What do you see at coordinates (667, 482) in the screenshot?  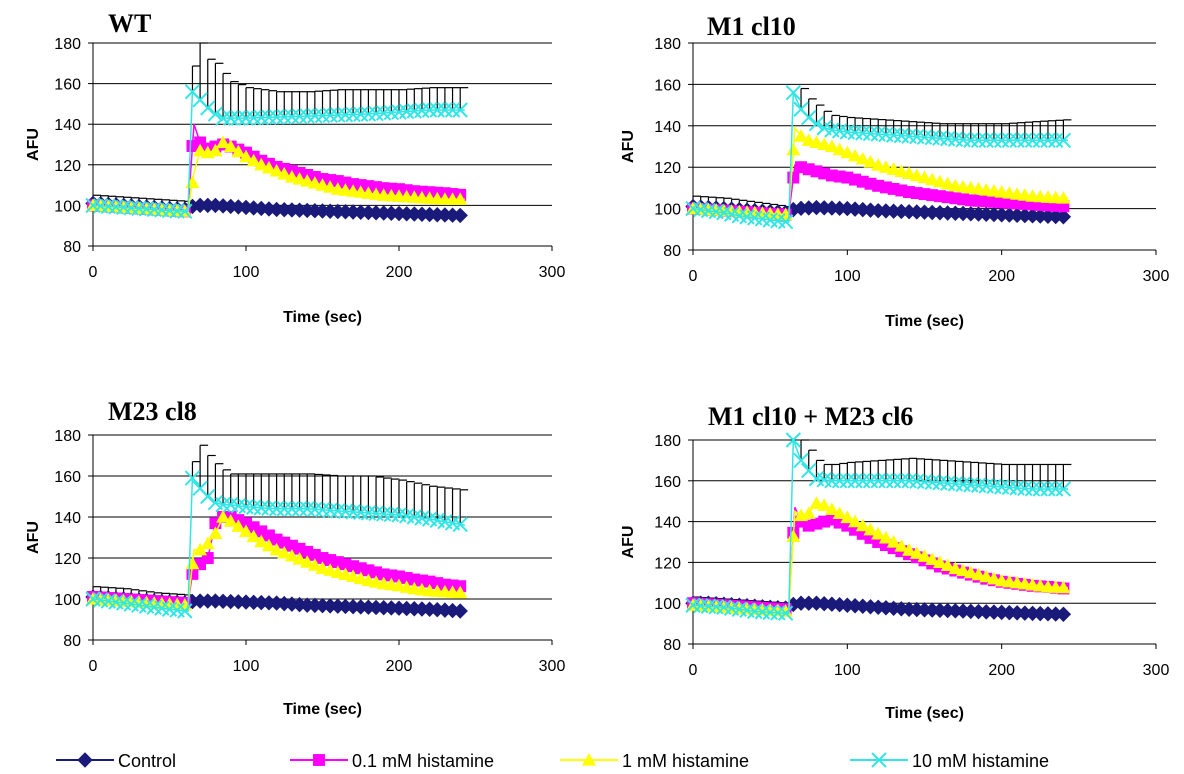 I see `y-tick-label: 160` at bounding box center [667, 482].